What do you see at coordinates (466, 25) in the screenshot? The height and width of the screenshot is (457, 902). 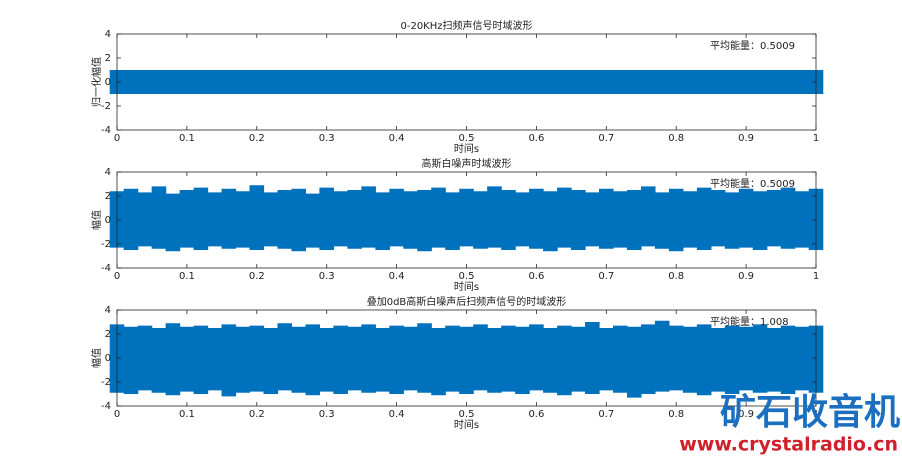 I see `chart-title: 0-20KHz扫频声信号时域波形` at bounding box center [466, 25].